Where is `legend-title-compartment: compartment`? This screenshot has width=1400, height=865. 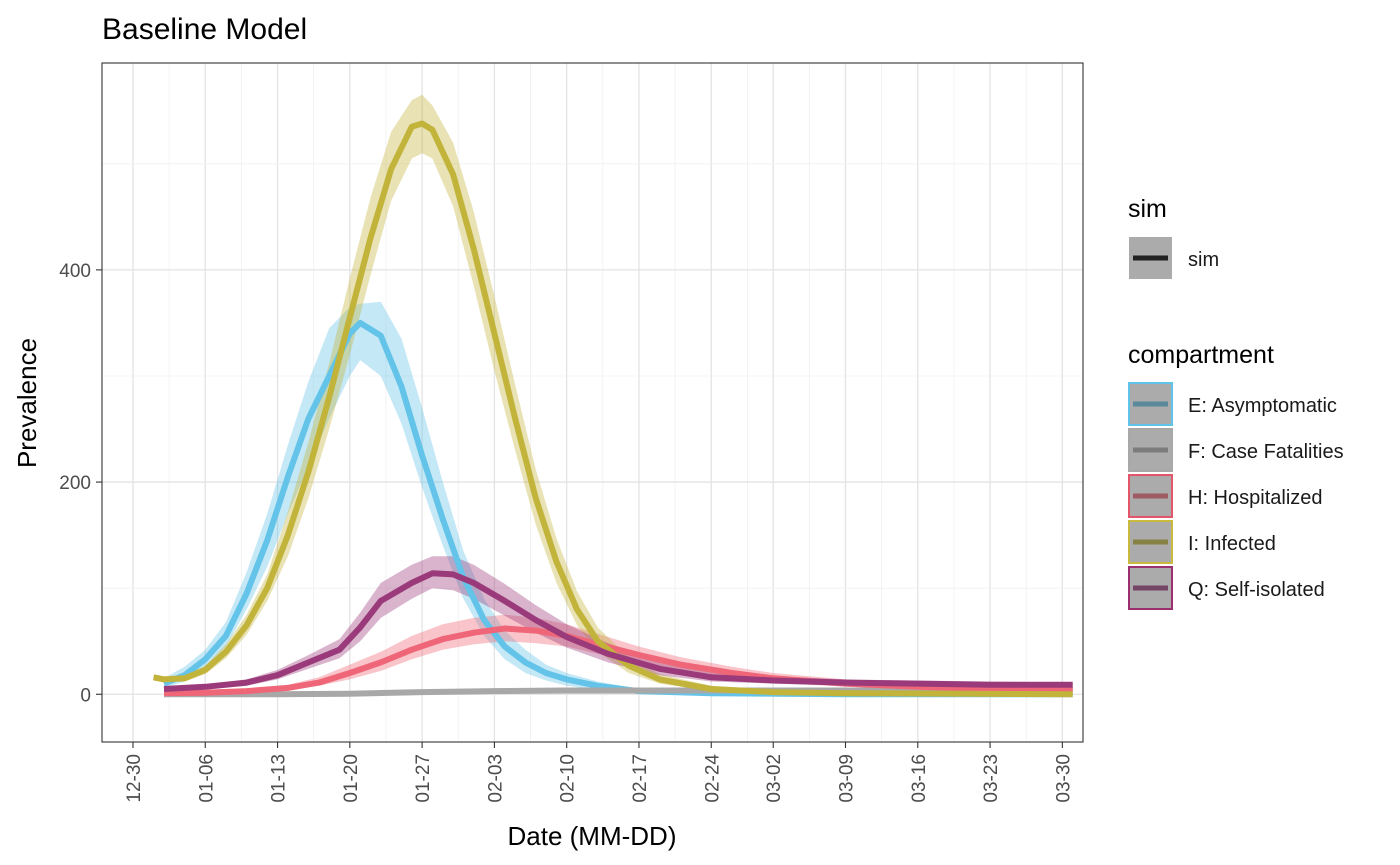 legend-title-compartment: compartment is located at coordinates (1201, 355).